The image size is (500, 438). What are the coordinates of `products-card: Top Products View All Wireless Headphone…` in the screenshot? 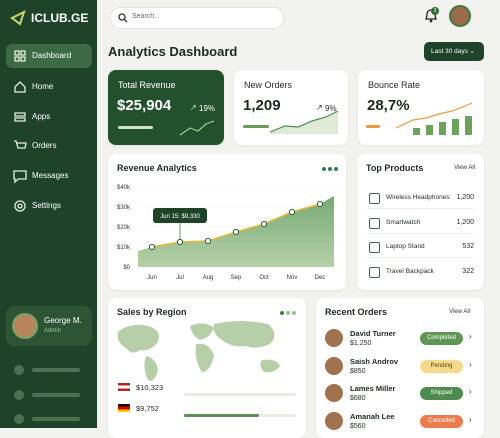 It's located at (420, 222).